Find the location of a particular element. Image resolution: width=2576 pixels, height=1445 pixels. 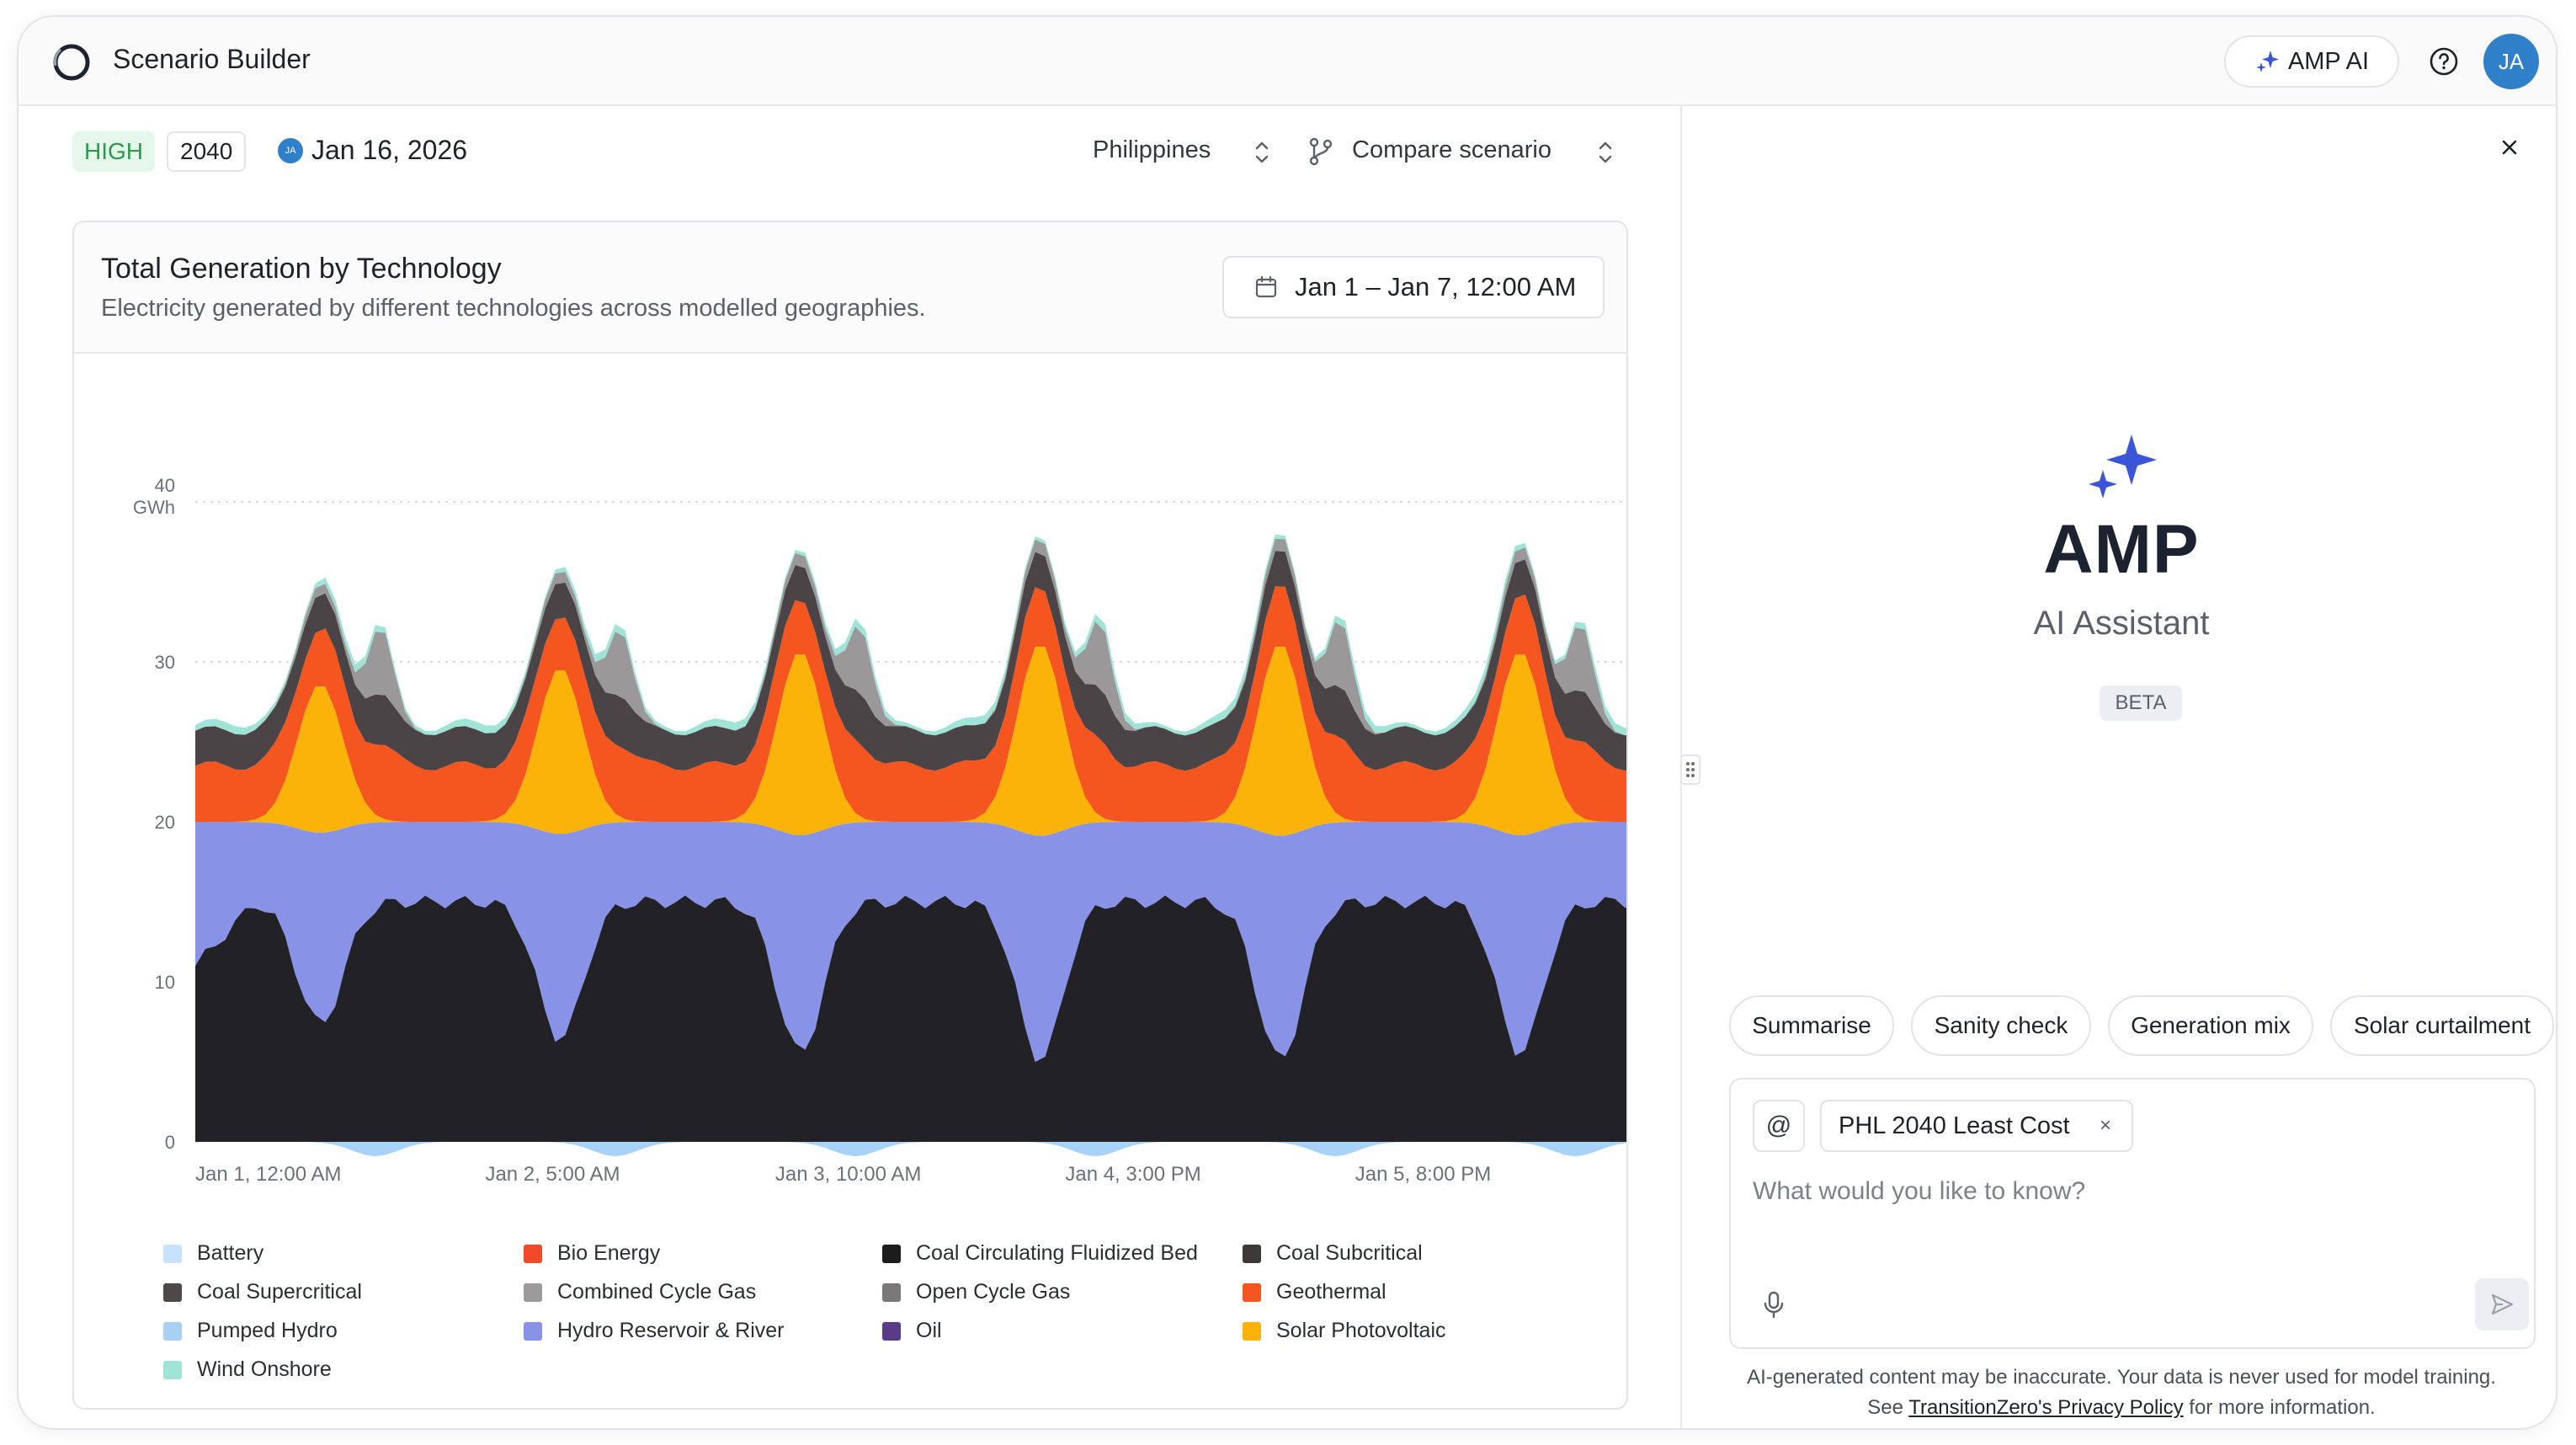

disclaimer-post: for more information. is located at coordinates (2279, 1407).